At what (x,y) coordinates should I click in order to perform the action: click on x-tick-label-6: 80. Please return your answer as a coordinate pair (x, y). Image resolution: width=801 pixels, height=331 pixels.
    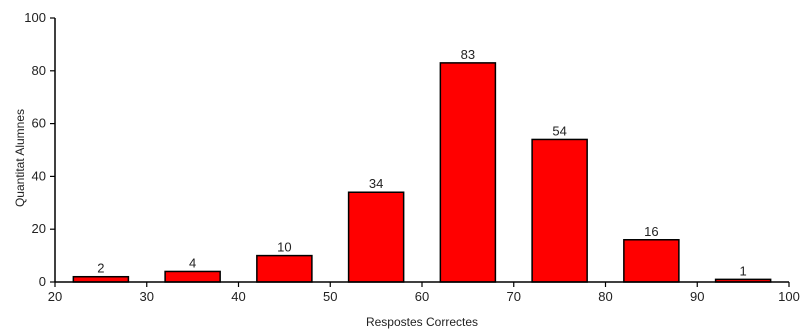
    Looking at the image, I should click on (605, 296).